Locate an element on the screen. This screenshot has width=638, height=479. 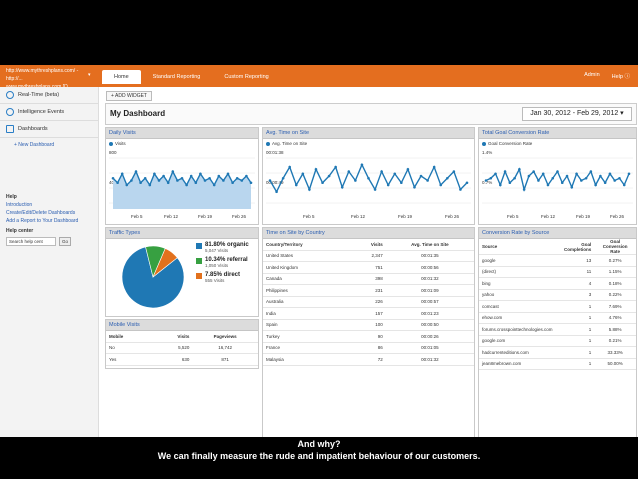
referral-visits: 1,050 Visits is located at coordinates (217, 265).